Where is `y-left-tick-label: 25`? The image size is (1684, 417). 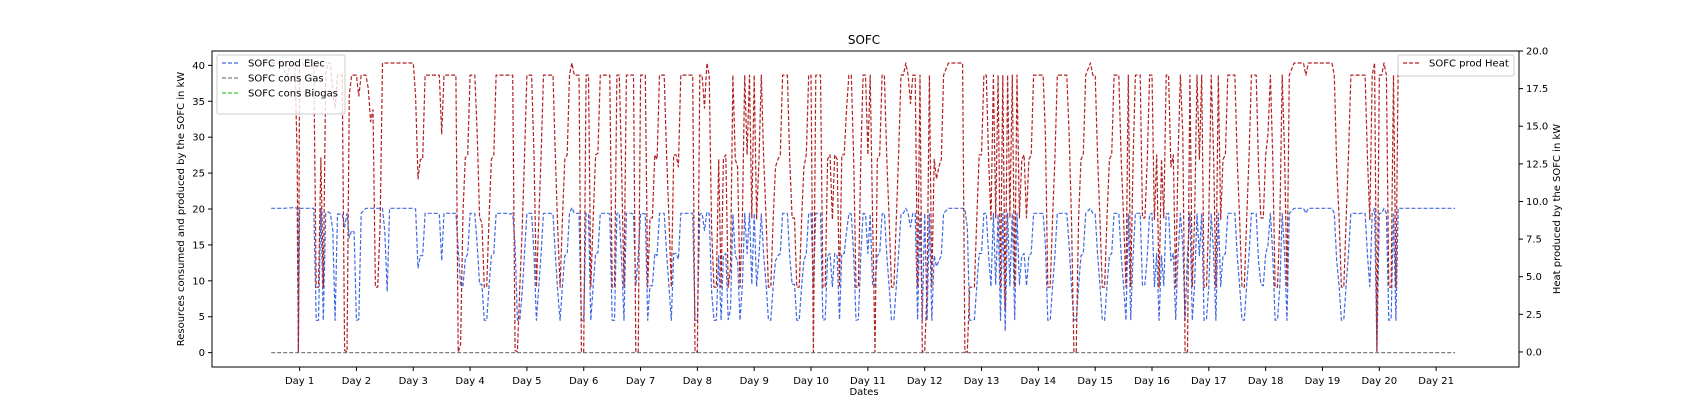
y-left-tick-label: 25 is located at coordinates (198, 174).